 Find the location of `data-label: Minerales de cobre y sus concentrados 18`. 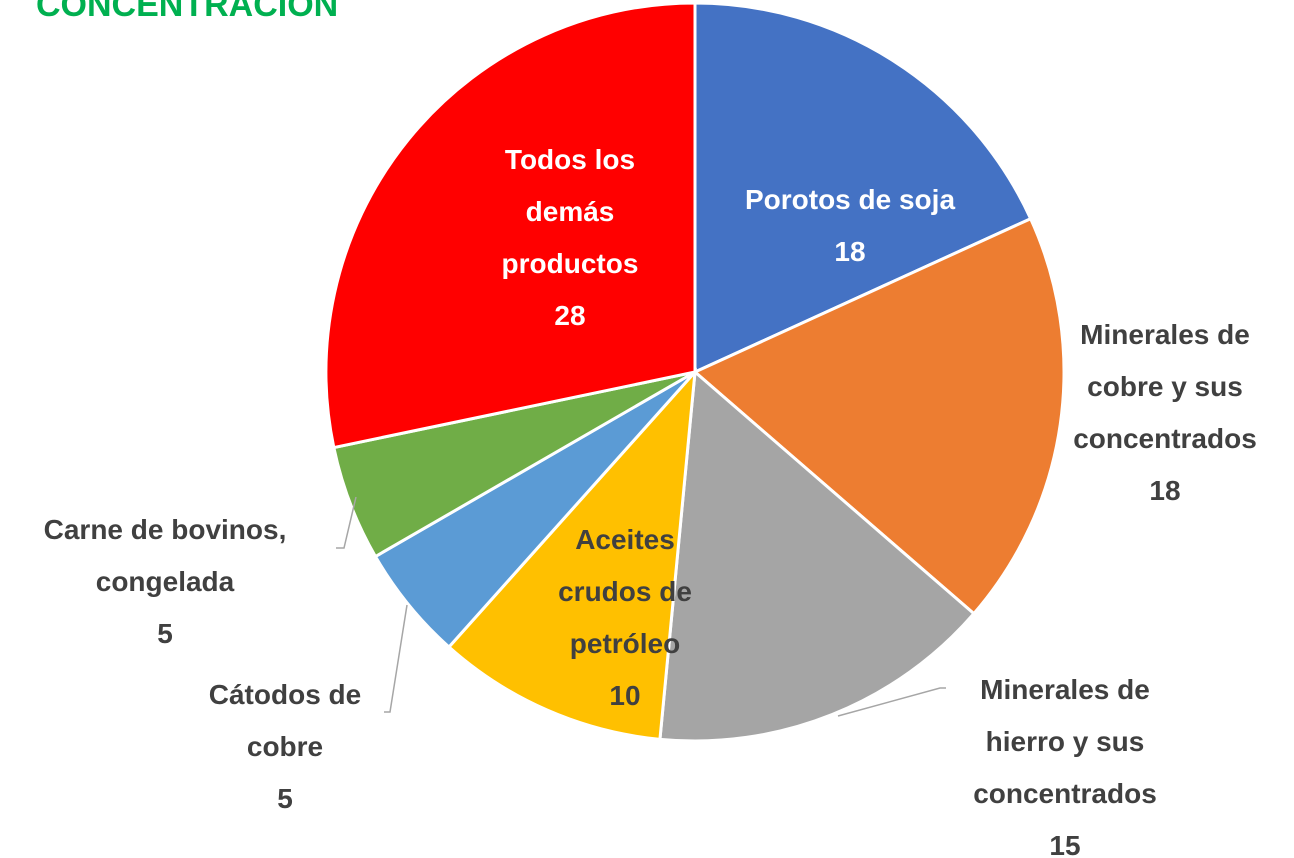

data-label: Minerales de cobre y sus concentrados 18 is located at coordinates (1165, 413).